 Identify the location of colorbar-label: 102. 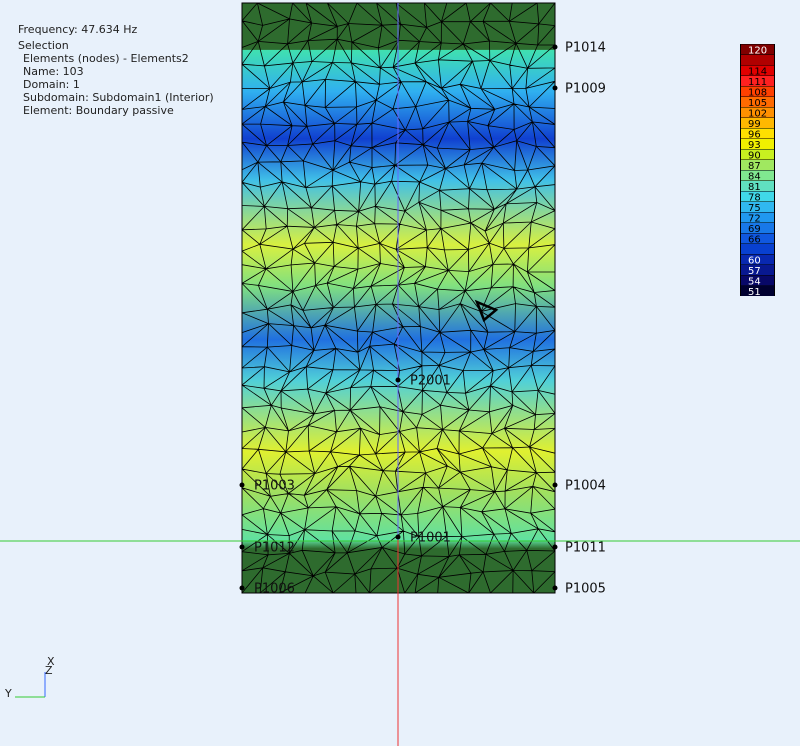
(757, 113).